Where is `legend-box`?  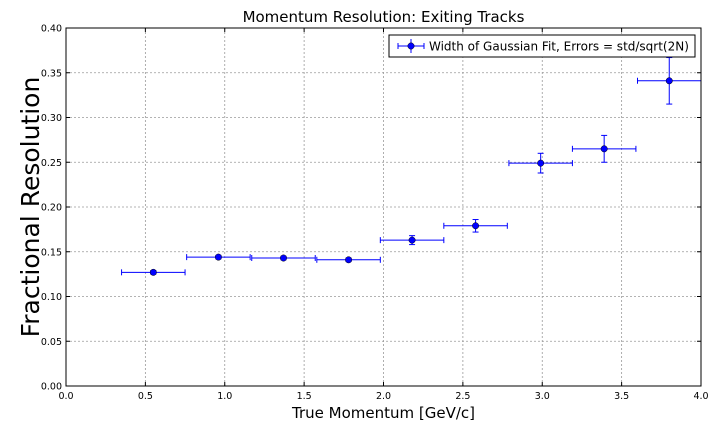
legend-box is located at coordinates (542, 46).